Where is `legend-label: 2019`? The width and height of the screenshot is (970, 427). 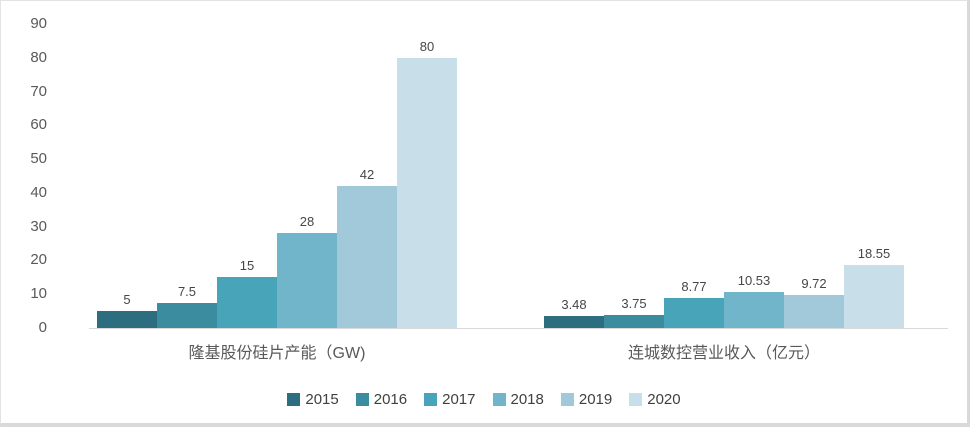 legend-label: 2019 is located at coordinates (595, 399).